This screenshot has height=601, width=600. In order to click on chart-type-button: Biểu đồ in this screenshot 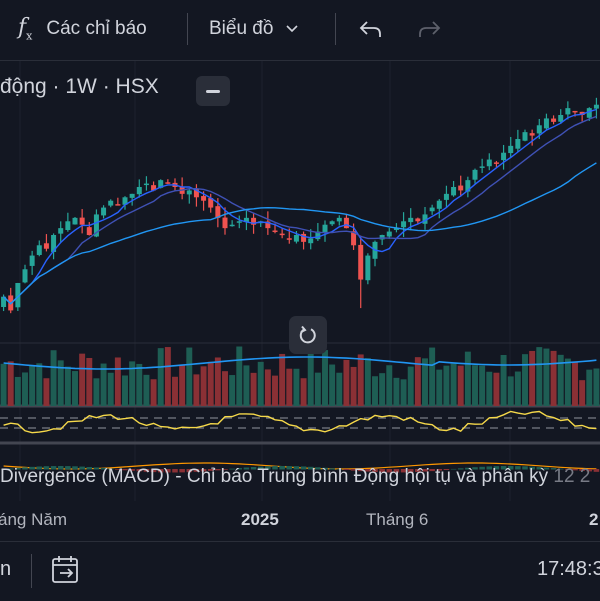, I will do `click(254, 29)`.